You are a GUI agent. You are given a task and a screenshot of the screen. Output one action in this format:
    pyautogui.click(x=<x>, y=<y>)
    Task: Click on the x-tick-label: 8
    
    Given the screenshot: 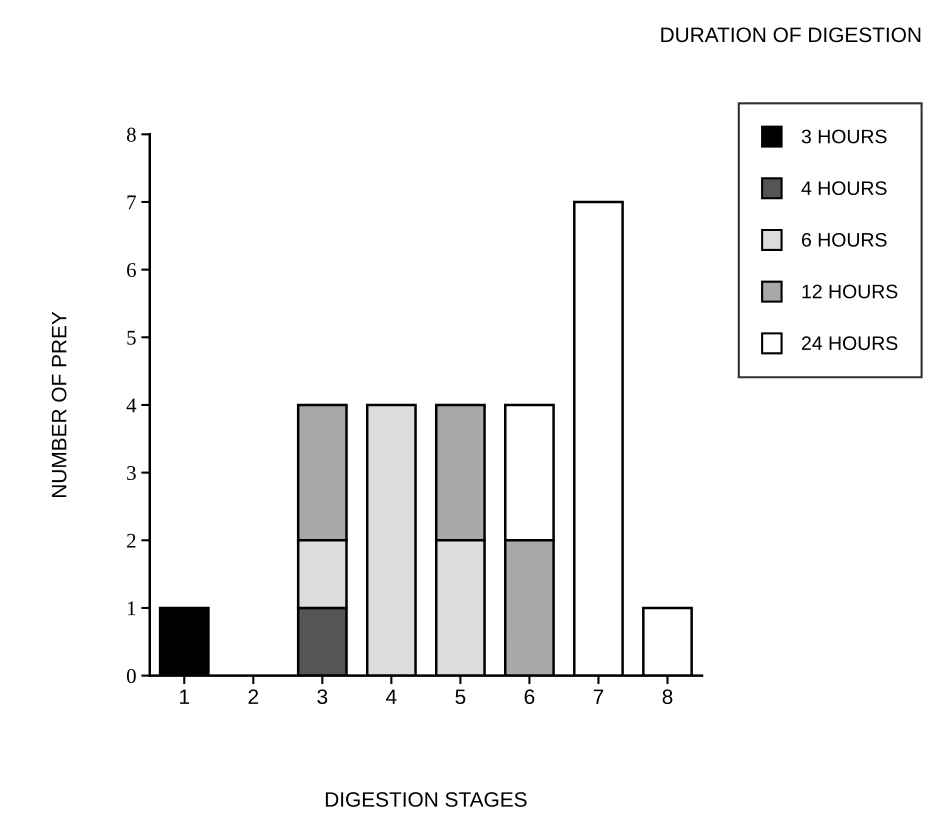 What is the action you would take?
    pyautogui.click(x=667, y=696)
    